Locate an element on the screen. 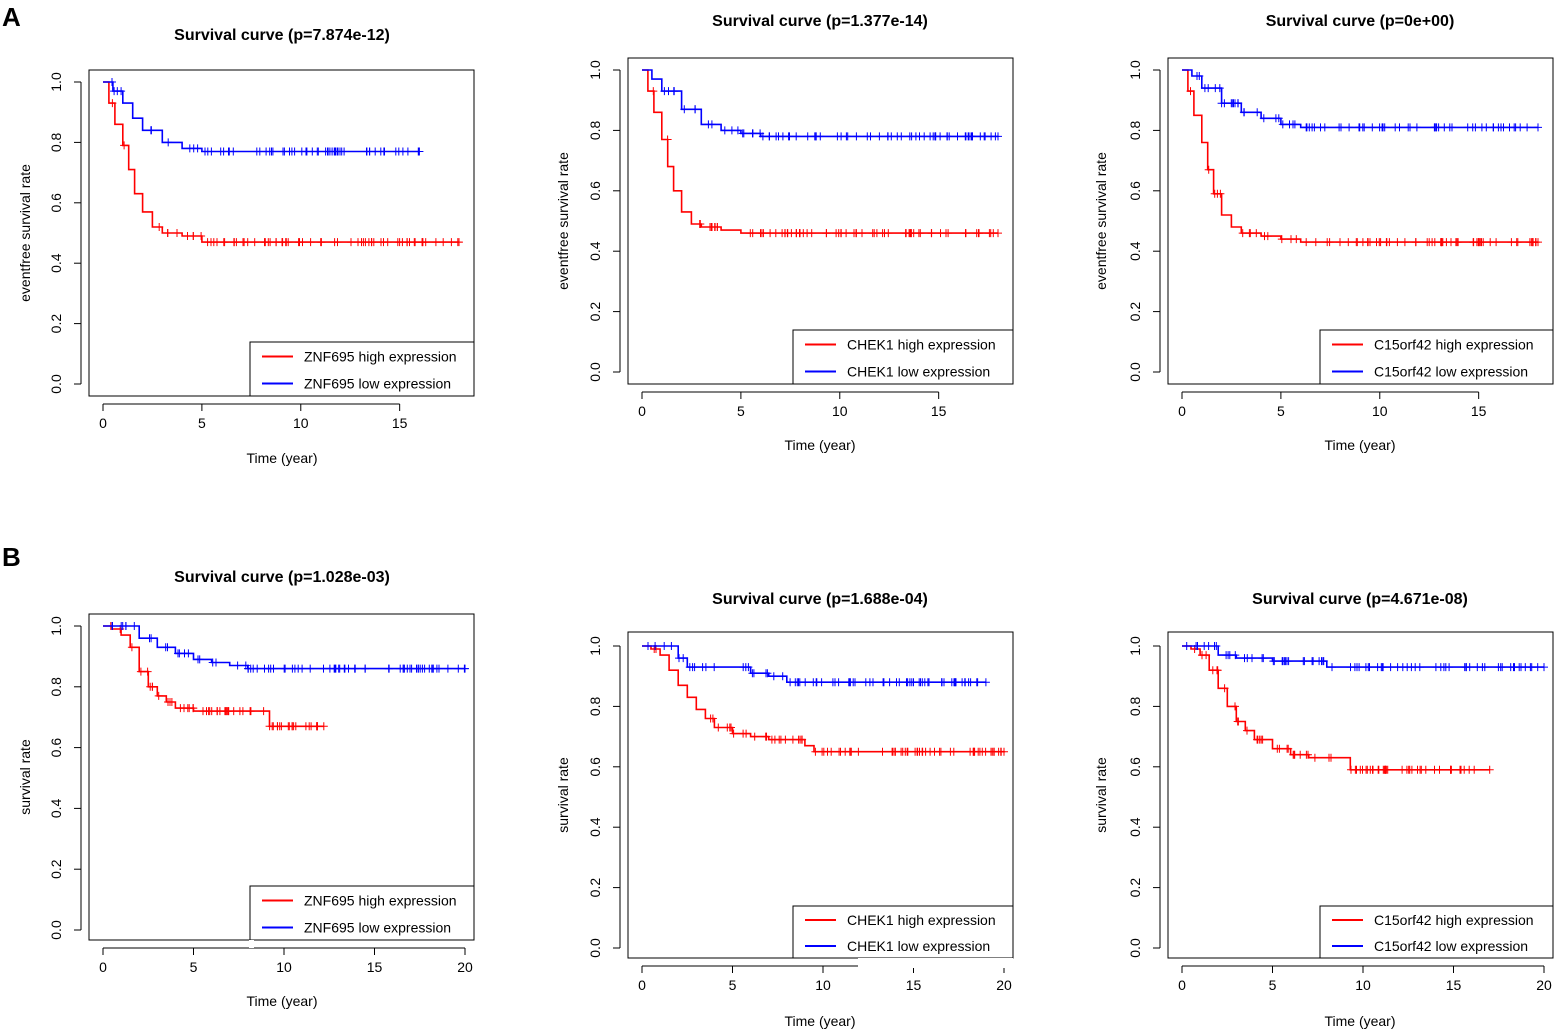  x-tick-label: 15 is located at coordinates (375, 967).